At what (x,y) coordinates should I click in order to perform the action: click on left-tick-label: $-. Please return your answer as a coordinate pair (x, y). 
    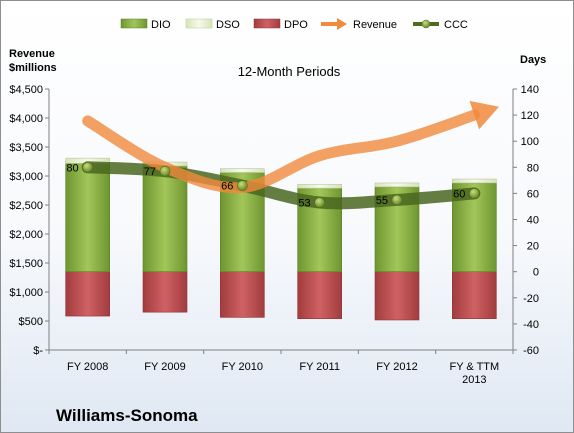
    Looking at the image, I should click on (38, 351).